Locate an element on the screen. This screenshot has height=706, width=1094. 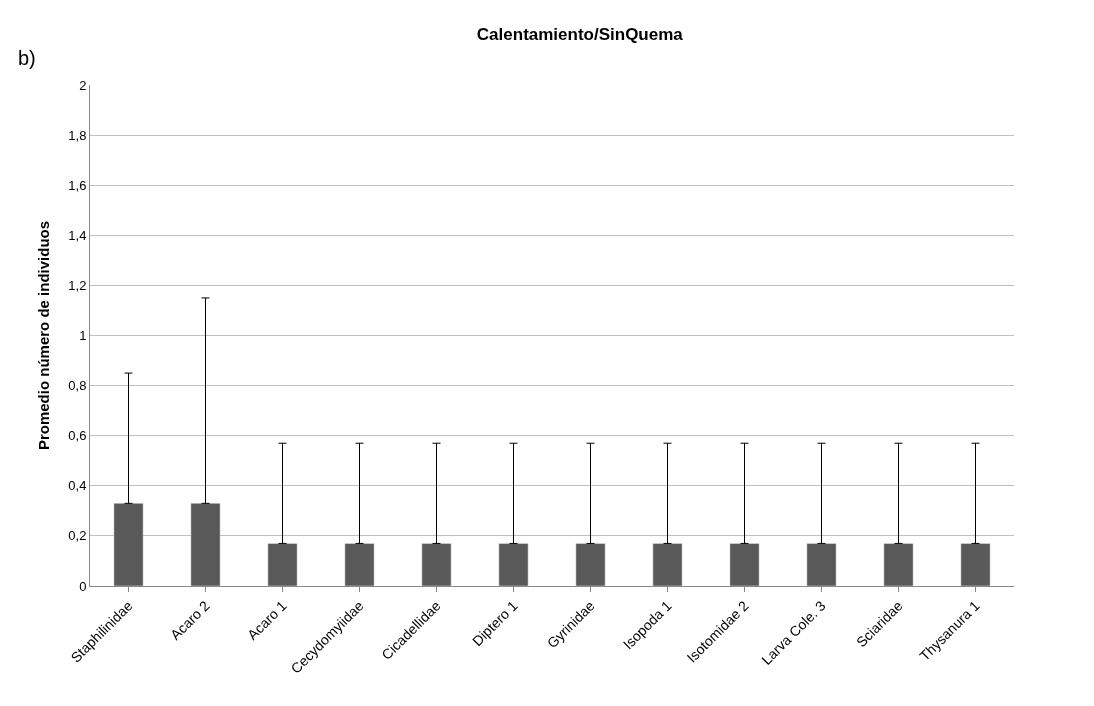
y-tick-label: 1 is located at coordinates (83, 336).